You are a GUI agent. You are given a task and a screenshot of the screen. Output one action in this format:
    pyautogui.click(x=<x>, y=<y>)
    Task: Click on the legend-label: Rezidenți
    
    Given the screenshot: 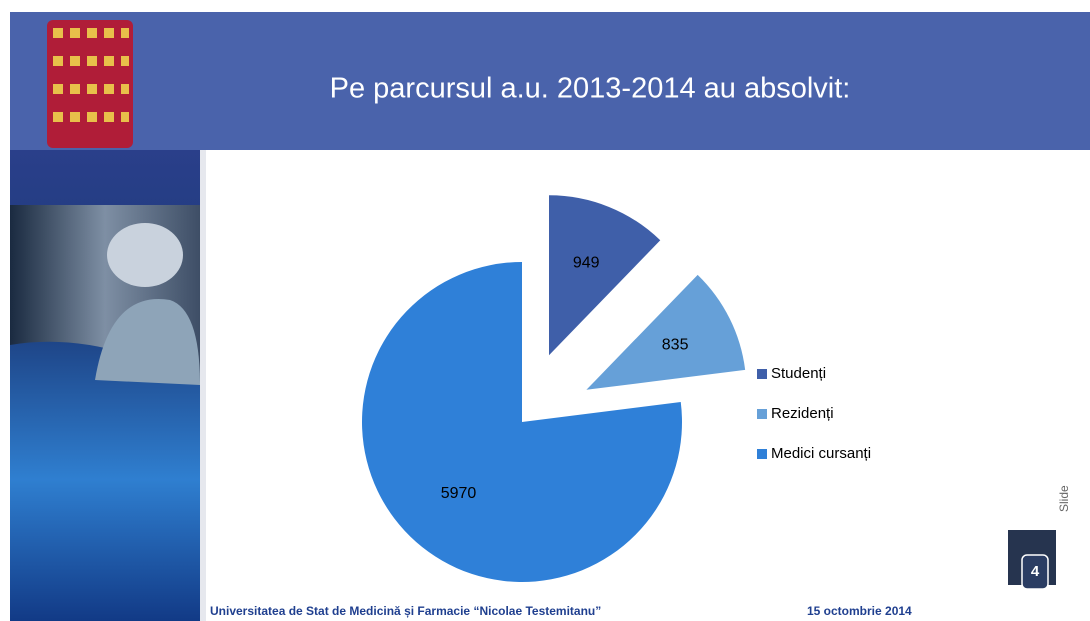 What is the action you would take?
    pyautogui.click(x=802, y=413)
    